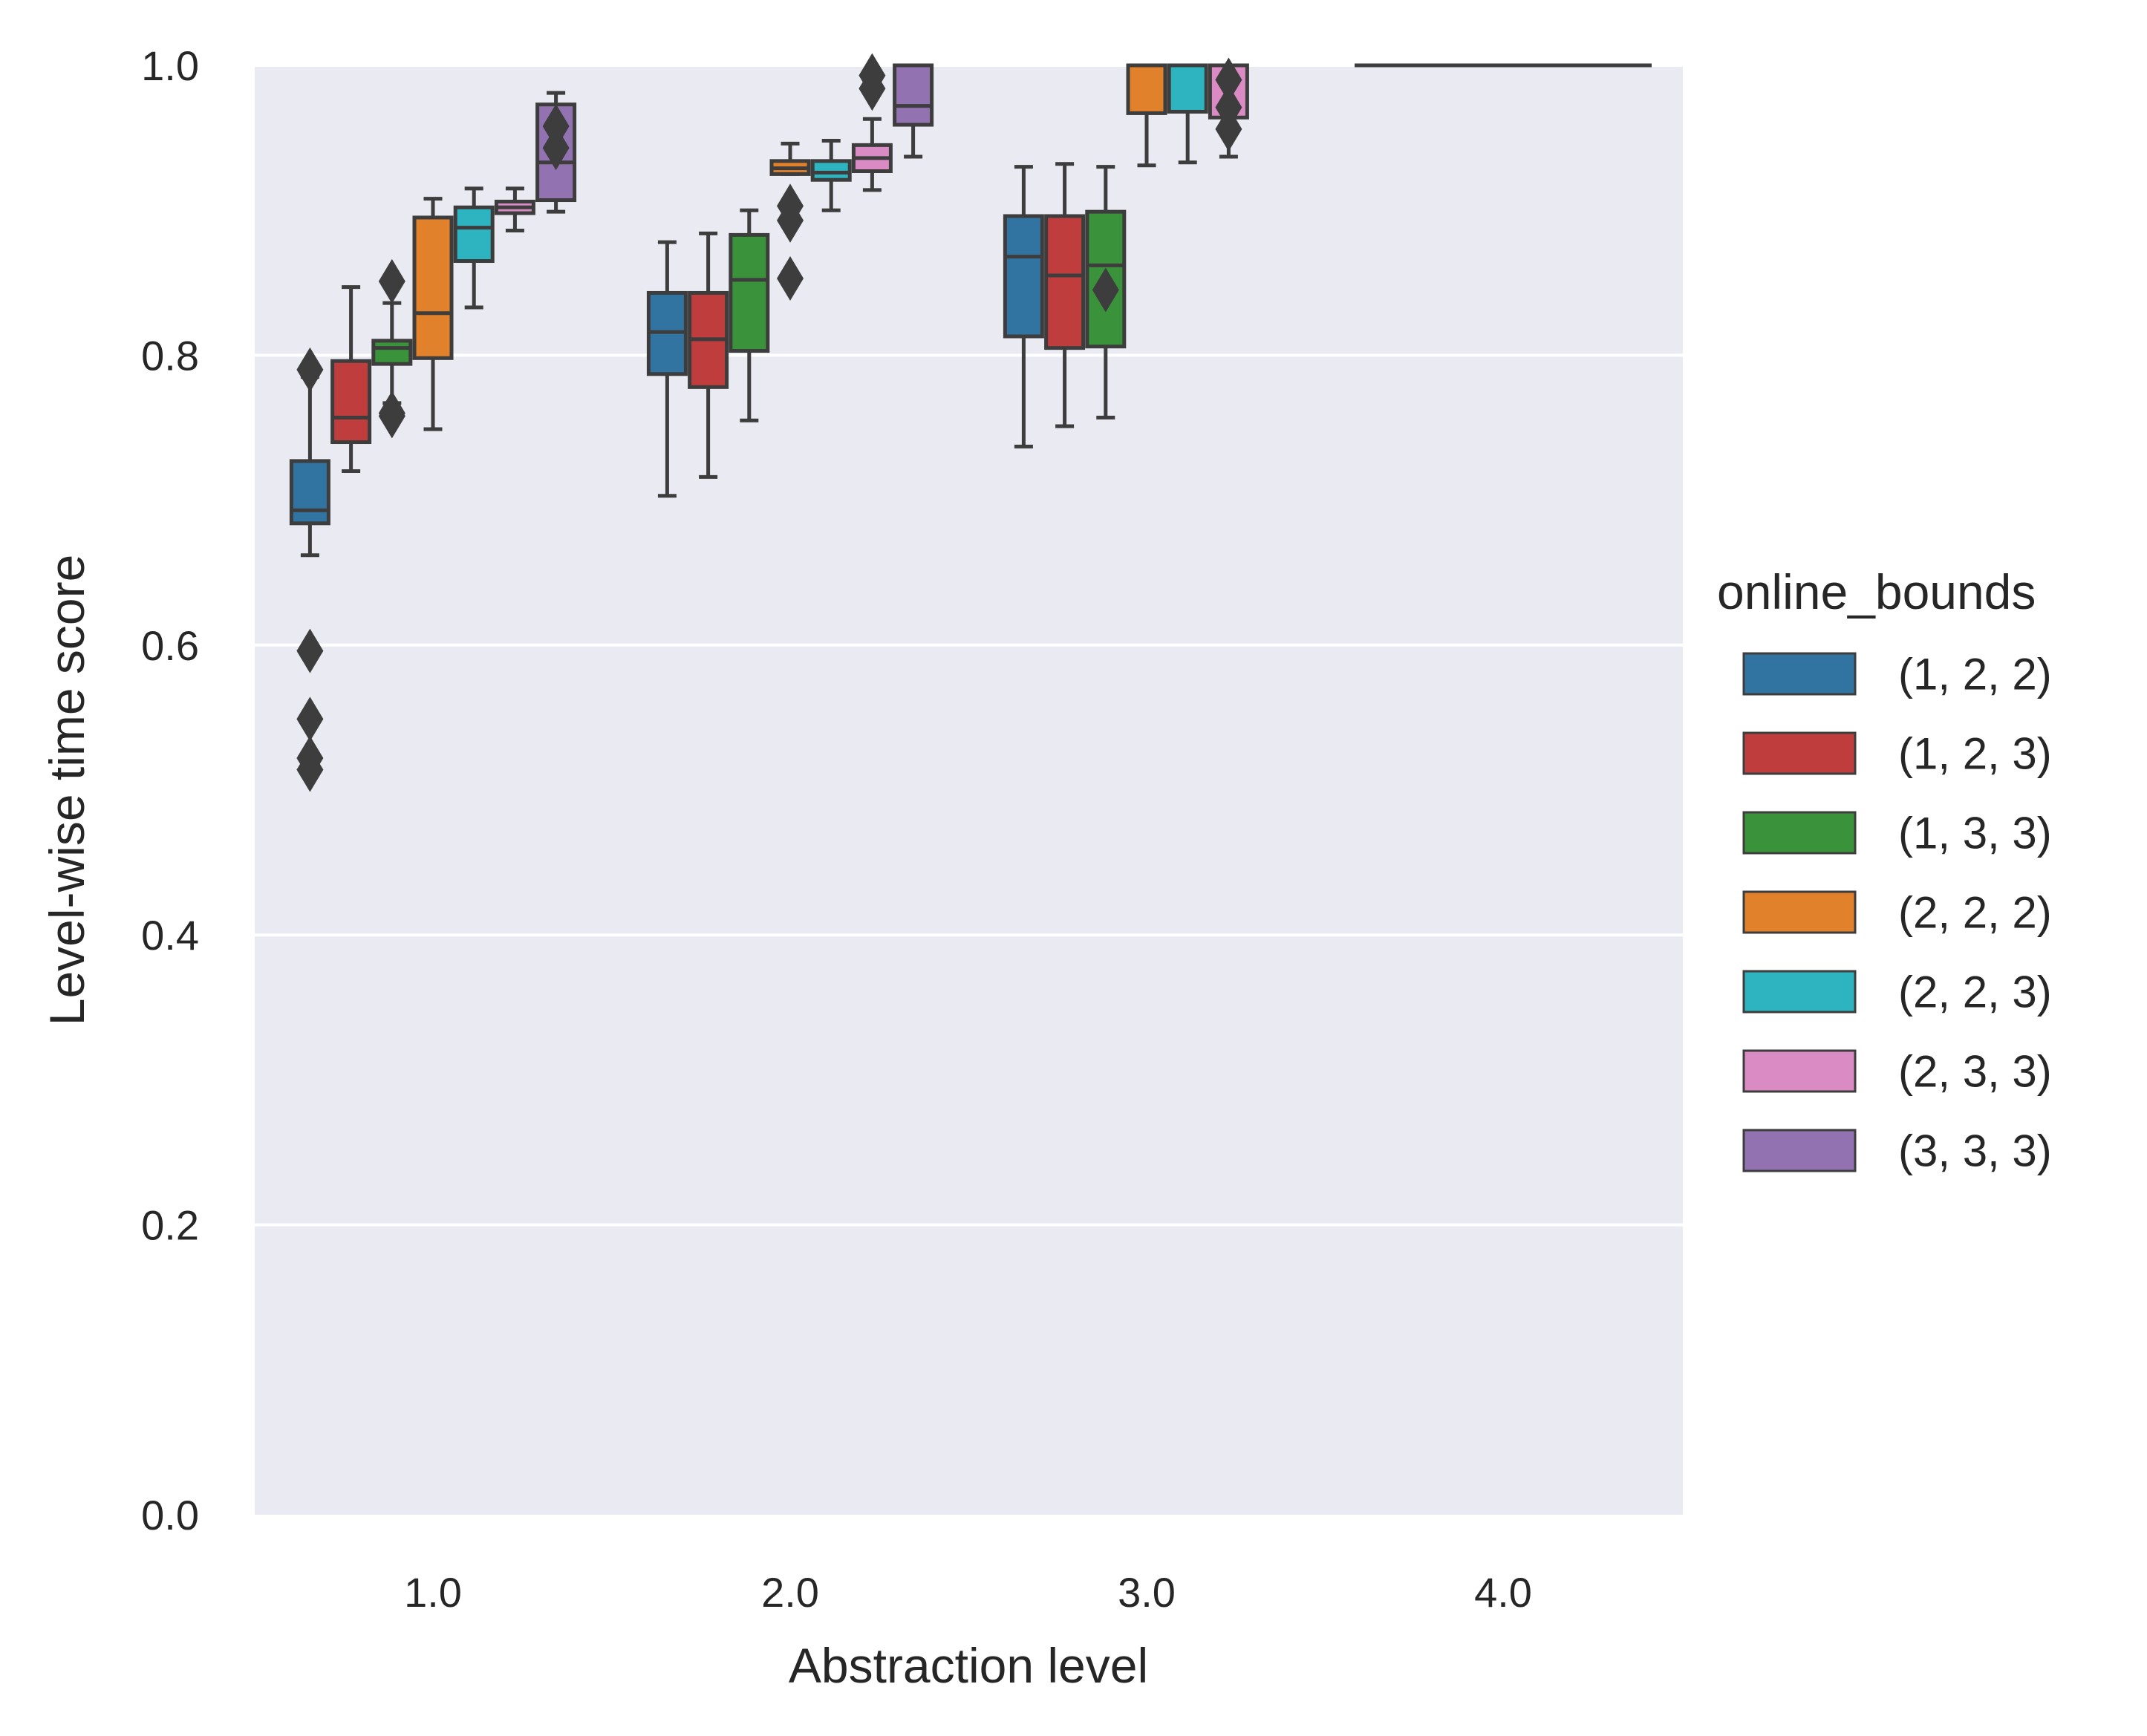 The width and height of the screenshot is (2147, 1736). Describe the element at coordinates (1897, 1151) in the screenshot. I see `legend-item: (3, 3, 3)` at that location.